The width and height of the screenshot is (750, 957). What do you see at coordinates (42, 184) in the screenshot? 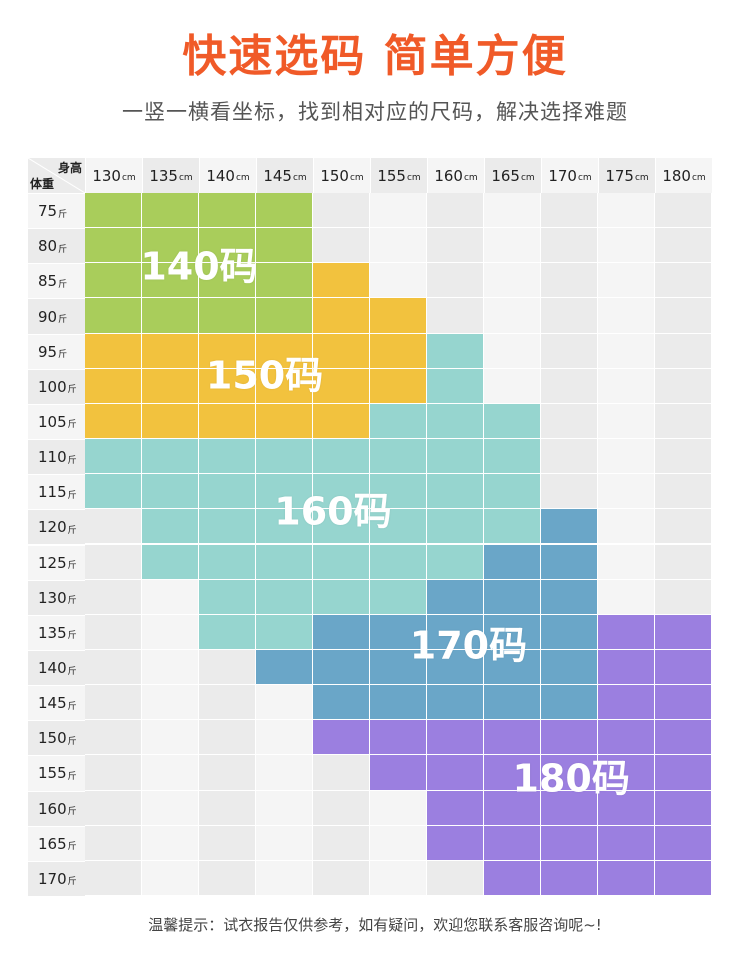
I see `weight-axis-label: 体重` at bounding box center [42, 184].